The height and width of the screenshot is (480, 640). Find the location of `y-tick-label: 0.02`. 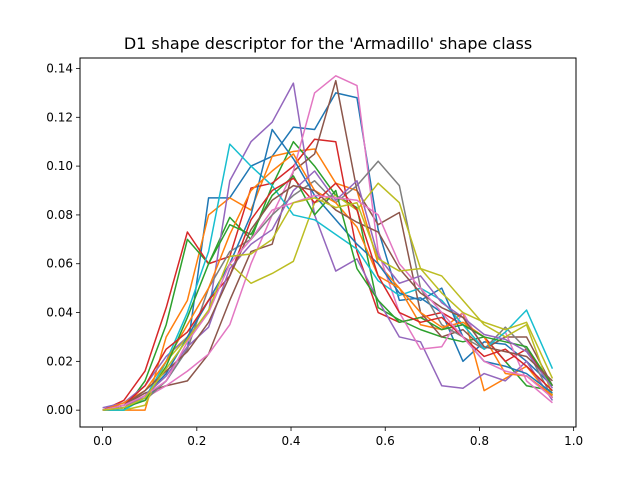

y-tick-label: 0.02 is located at coordinates (59, 361).